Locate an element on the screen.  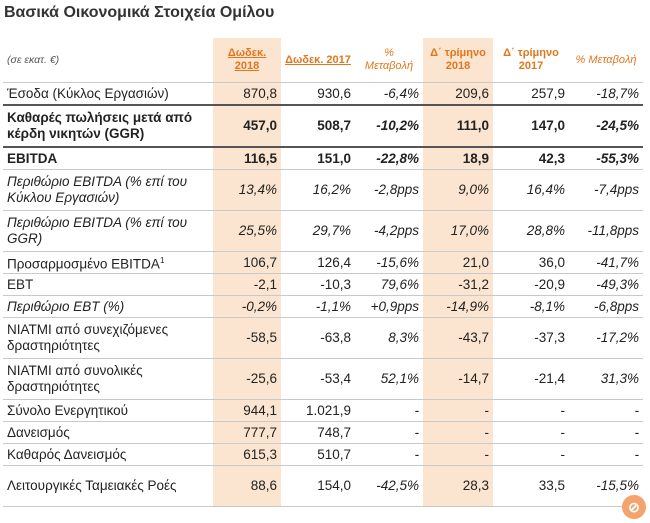
cell-v5: 257,9 is located at coordinates (548, 93).